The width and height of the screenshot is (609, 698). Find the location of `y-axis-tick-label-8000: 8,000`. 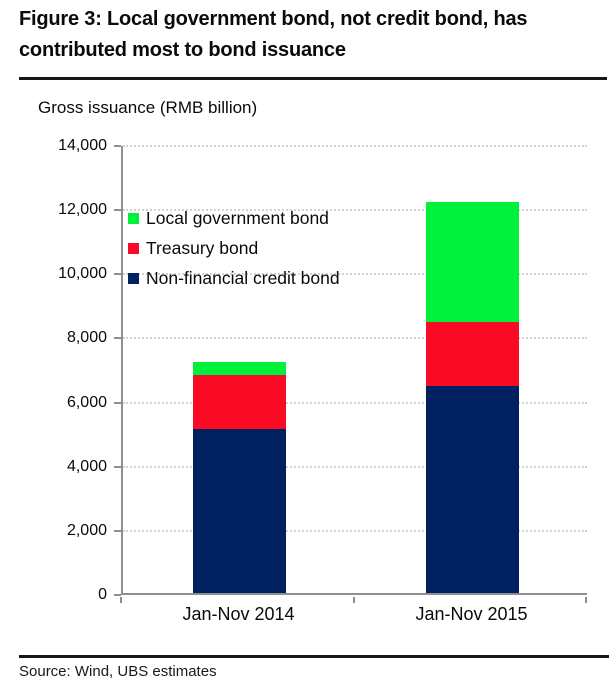

y-axis-tick-label-8000: 8,000 is located at coordinates (86, 338).